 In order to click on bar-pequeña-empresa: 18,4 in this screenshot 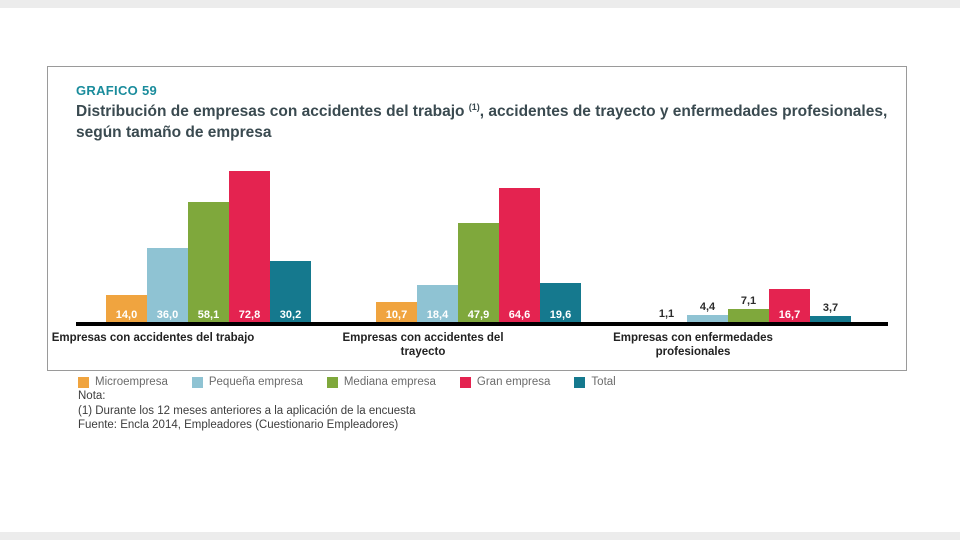, I will do `click(437, 304)`.